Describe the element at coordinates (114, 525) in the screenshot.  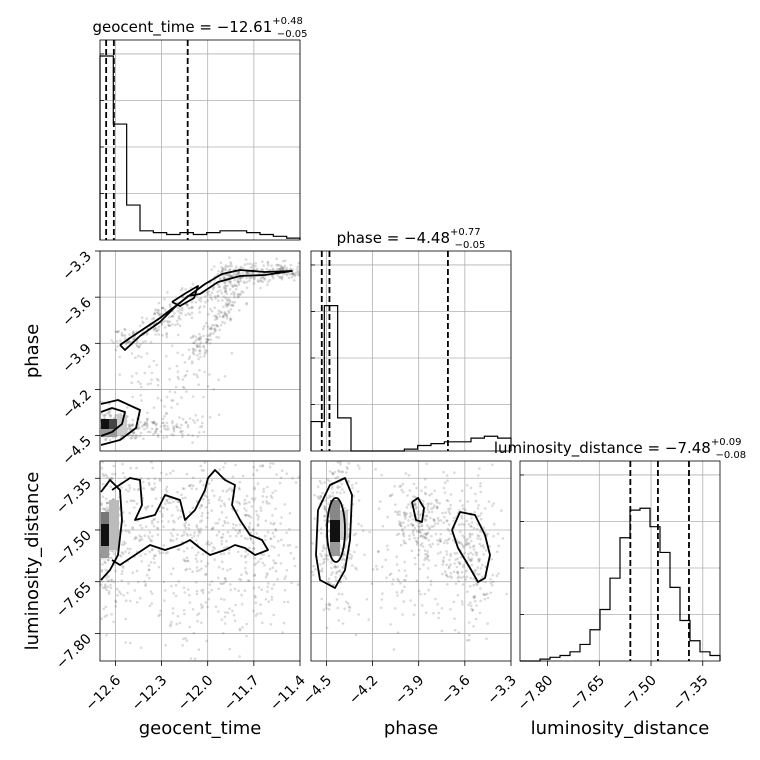
I see `density-cell-2-0b` at that location.